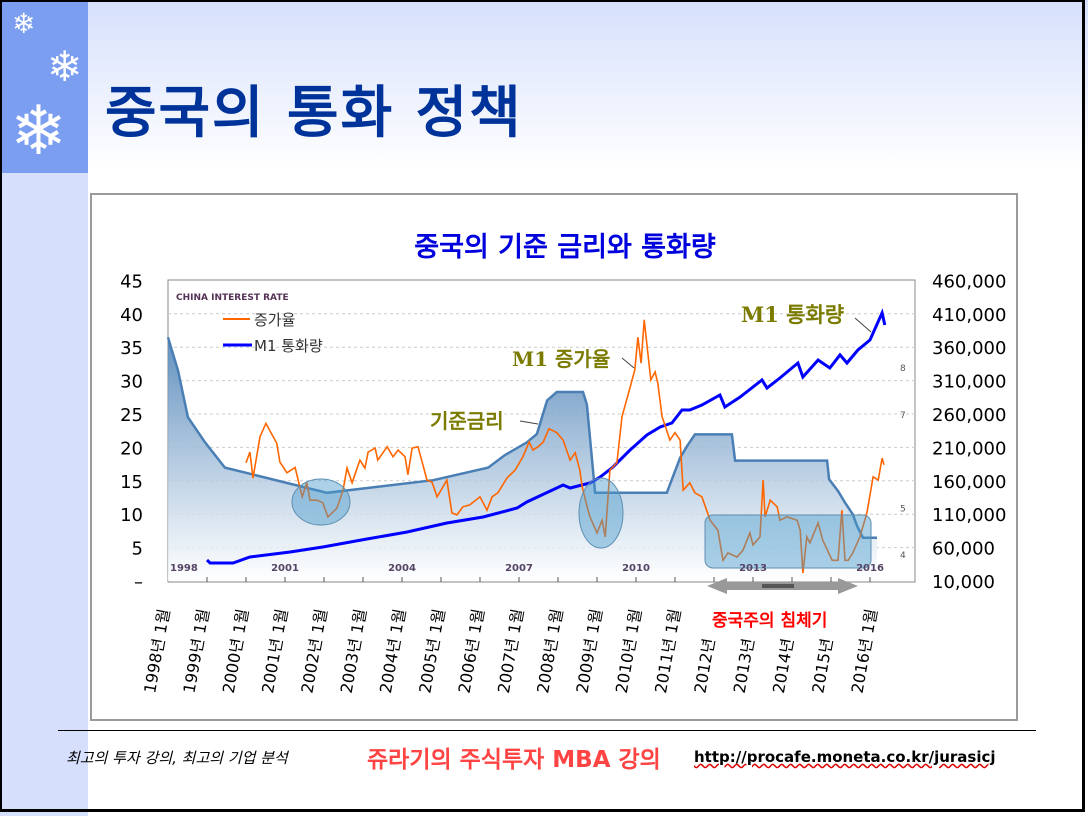 Image resolution: width=1089 pixels, height=816 pixels. I want to click on x-axis-label: 2007년 1월, so click(511, 650).